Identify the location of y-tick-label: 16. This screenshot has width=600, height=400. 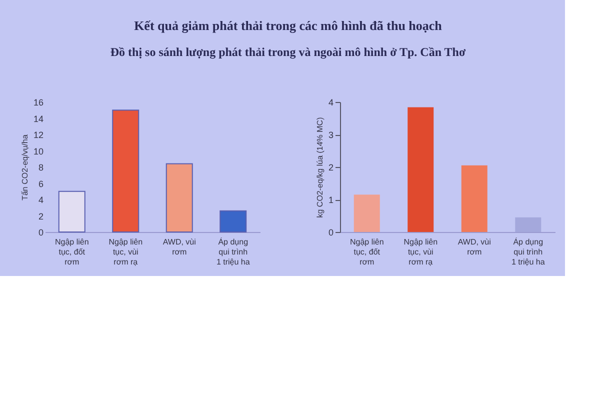
(38, 103).